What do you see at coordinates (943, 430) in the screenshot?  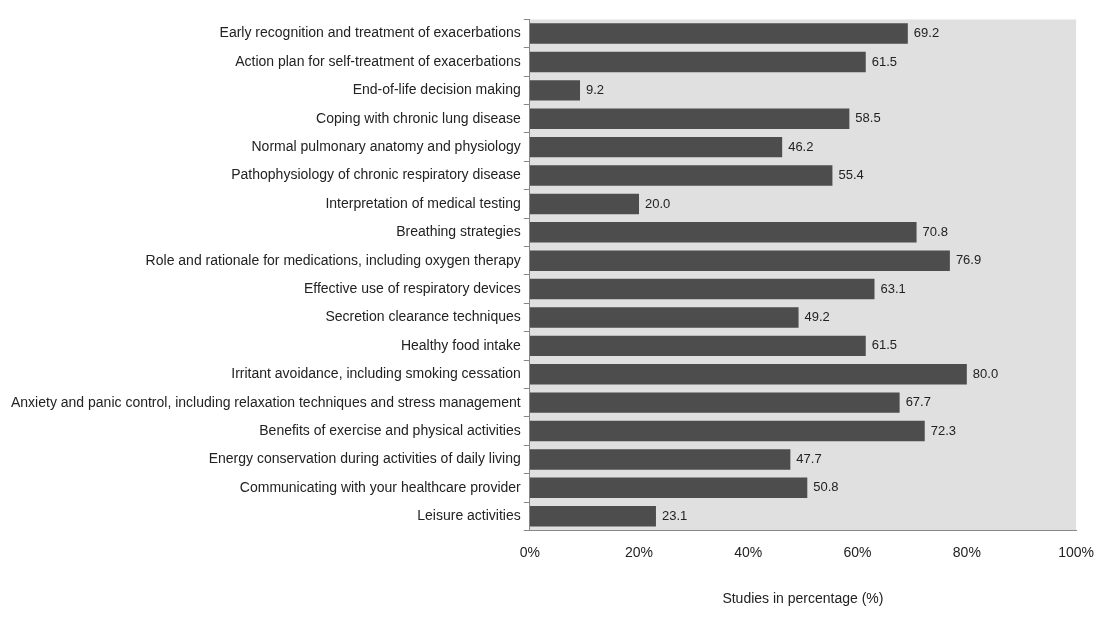 I see `data-label: 72.3` at bounding box center [943, 430].